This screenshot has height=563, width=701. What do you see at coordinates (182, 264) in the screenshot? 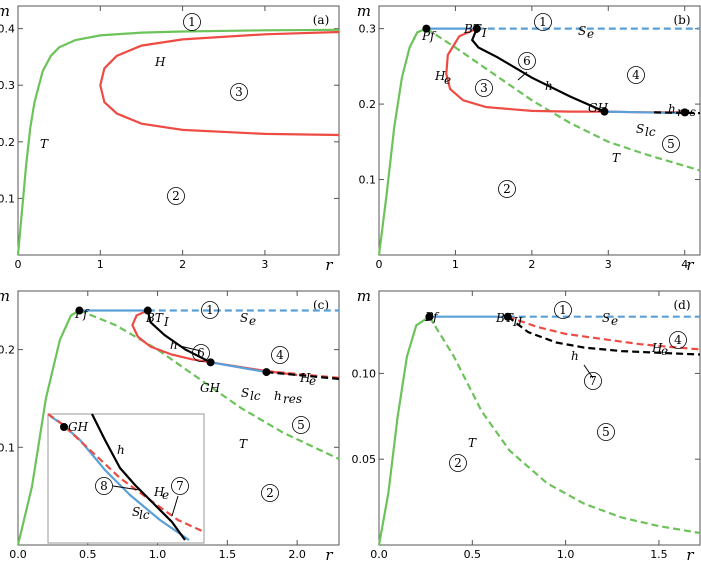
I see `x-tick-label: 2` at bounding box center [182, 264].